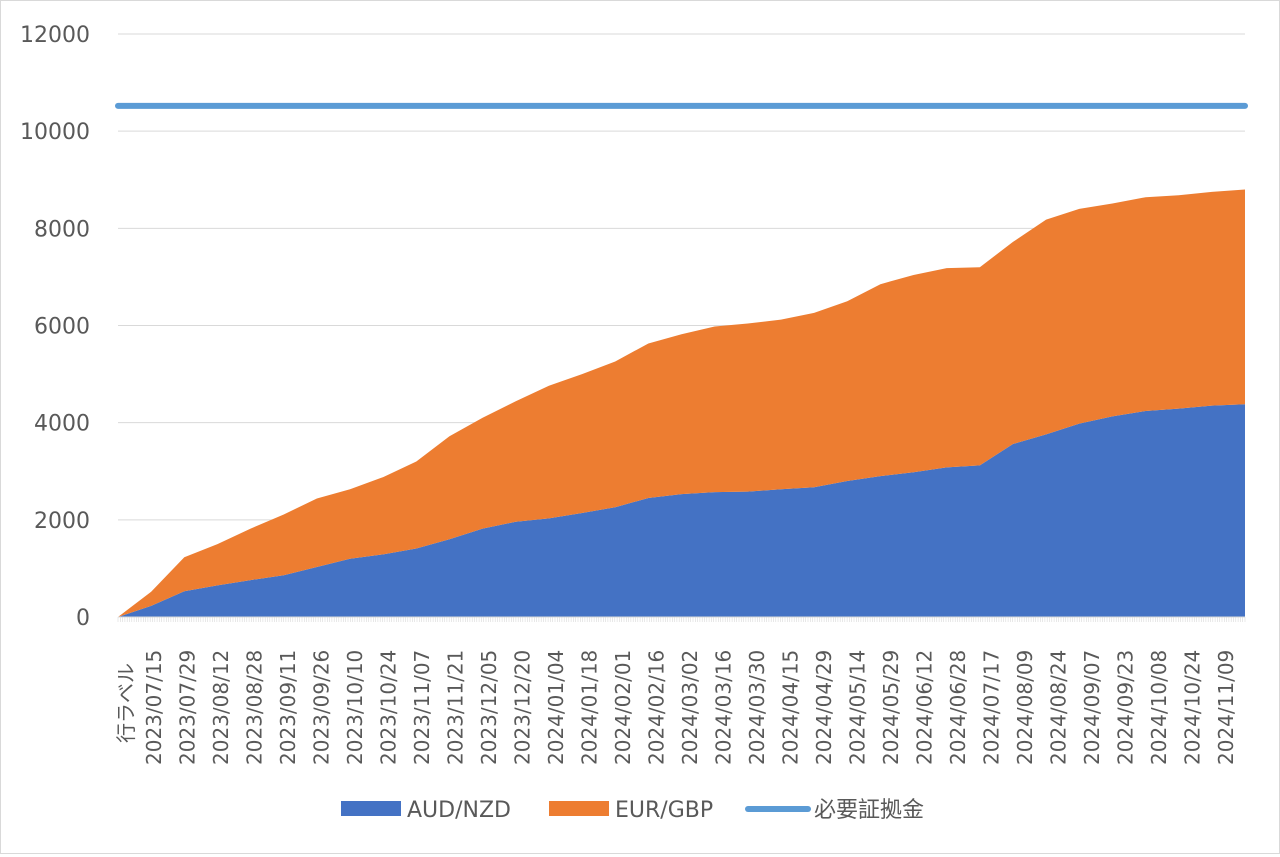 The height and width of the screenshot is (857, 1280). What do you see at coordinates (456, 707) in the screenshot?
I see `x-tick-label: 2023/11/21` at bounding box center [456, 707].